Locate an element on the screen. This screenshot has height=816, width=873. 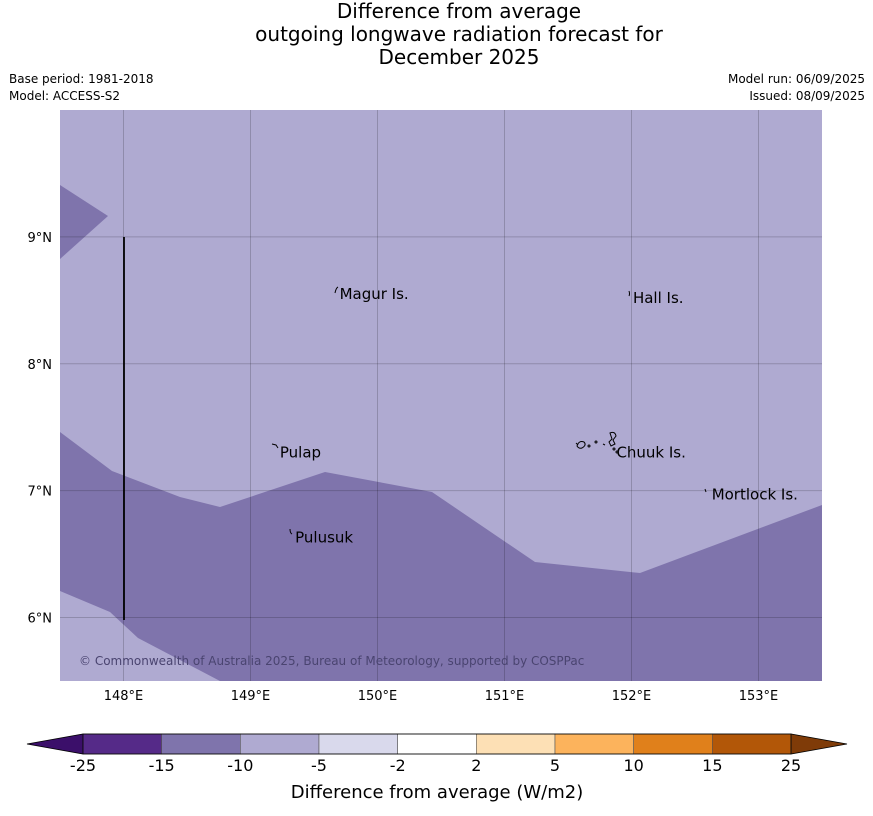
colorbar-title: Difference from average (W/m2) is located at coordinates (437, 792).